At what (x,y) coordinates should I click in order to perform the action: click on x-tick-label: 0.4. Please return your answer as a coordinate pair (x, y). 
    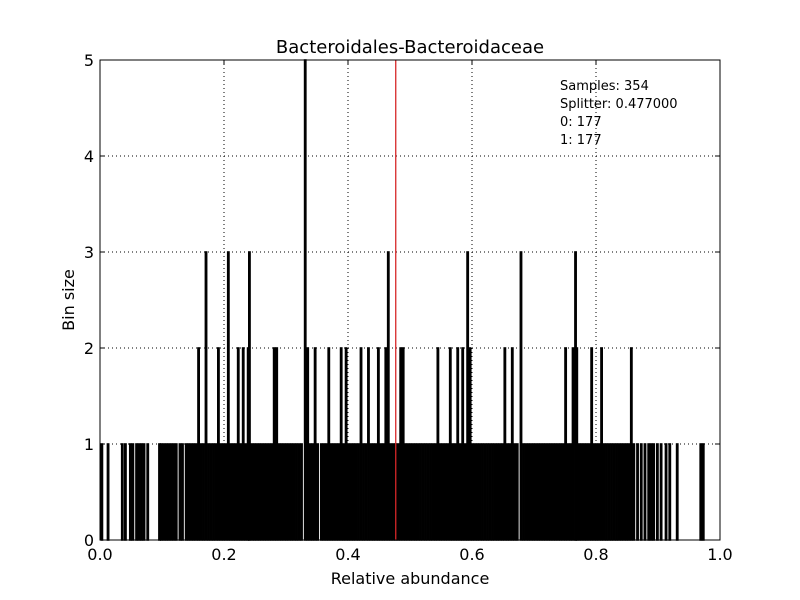
    Looking at the image, I should click on (347, 554).